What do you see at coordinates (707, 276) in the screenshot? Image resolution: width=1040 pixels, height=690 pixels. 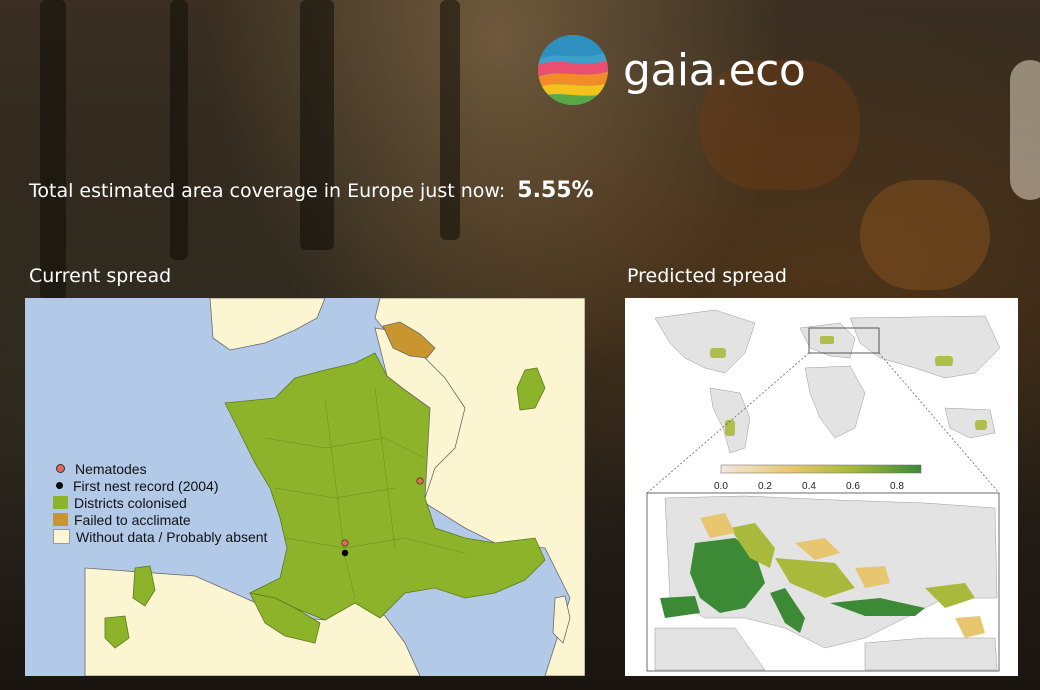 I see `predicted-spread-title: Predicted spread` at bounding box center [707, 276].